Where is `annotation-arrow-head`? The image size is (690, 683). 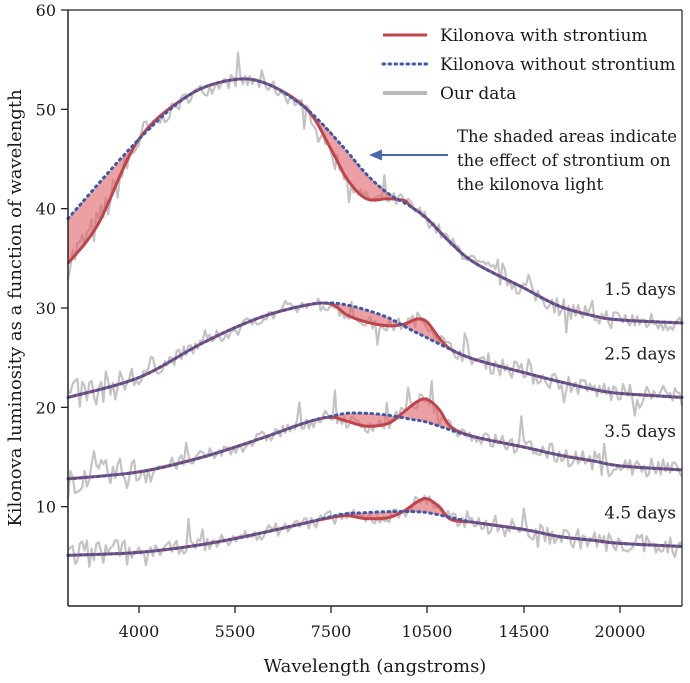
annotation-arrow-head is located at coordinates (375, 155).